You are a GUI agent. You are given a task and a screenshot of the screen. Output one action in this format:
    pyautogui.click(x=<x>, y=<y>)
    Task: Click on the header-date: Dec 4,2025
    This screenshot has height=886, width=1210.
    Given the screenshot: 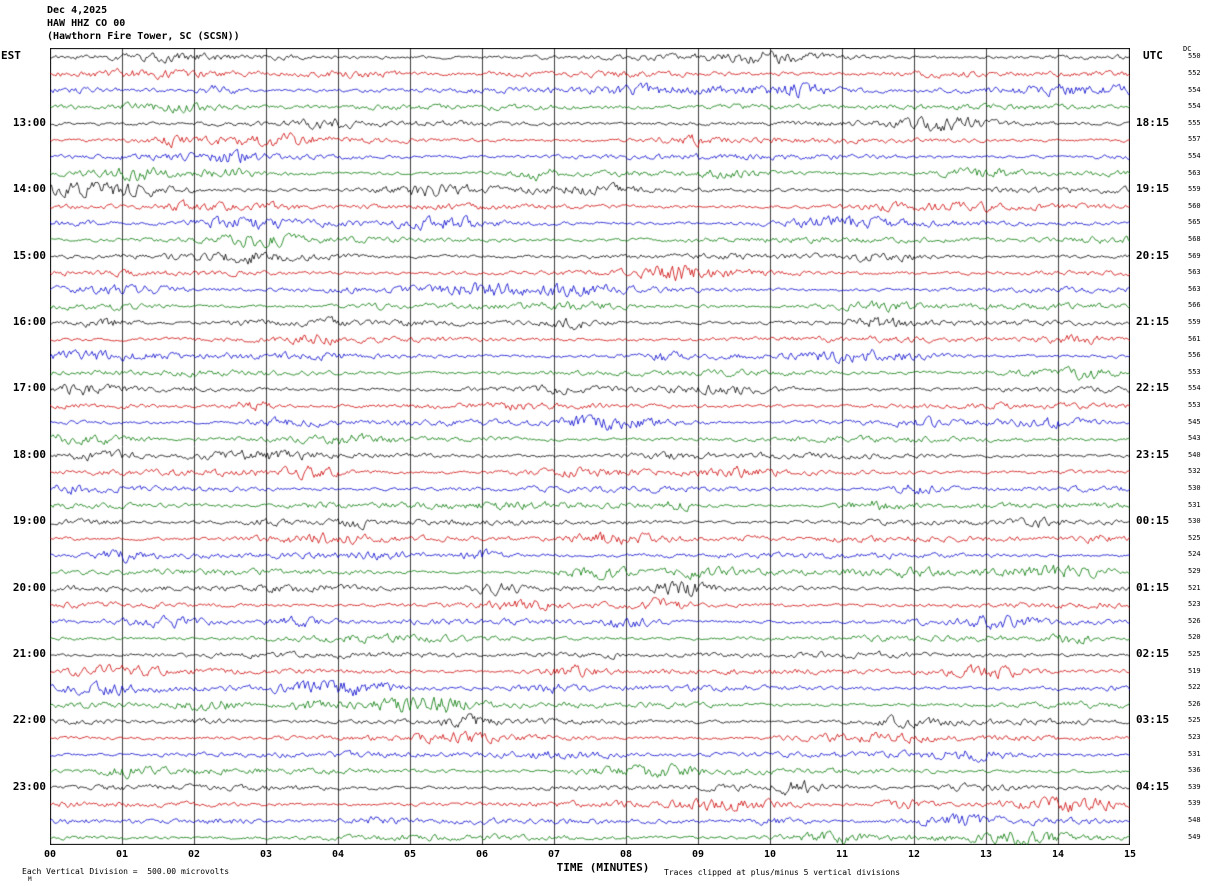 What is the action you would take?
    pyautogui.click(x=77, y=10)
    